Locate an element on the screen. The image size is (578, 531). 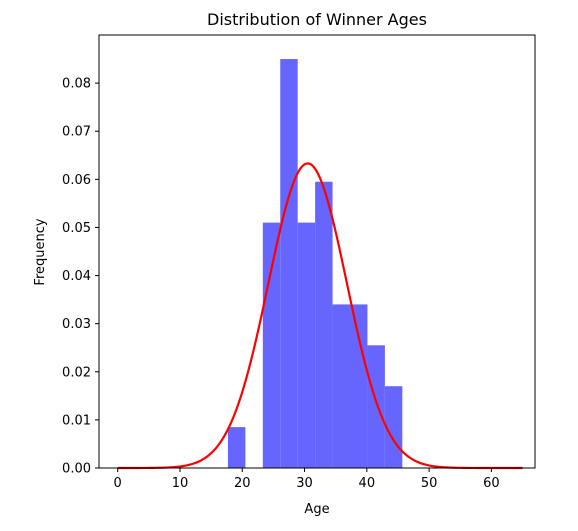
y-tick-label: 0.00 is located at coordinates (76, 469).